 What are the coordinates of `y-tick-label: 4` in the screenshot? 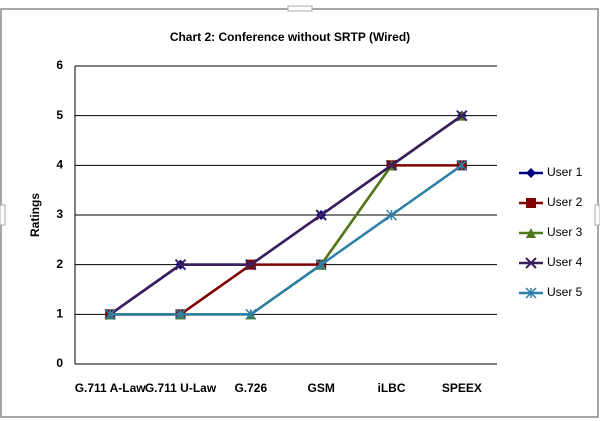 It's located at (59, 165).